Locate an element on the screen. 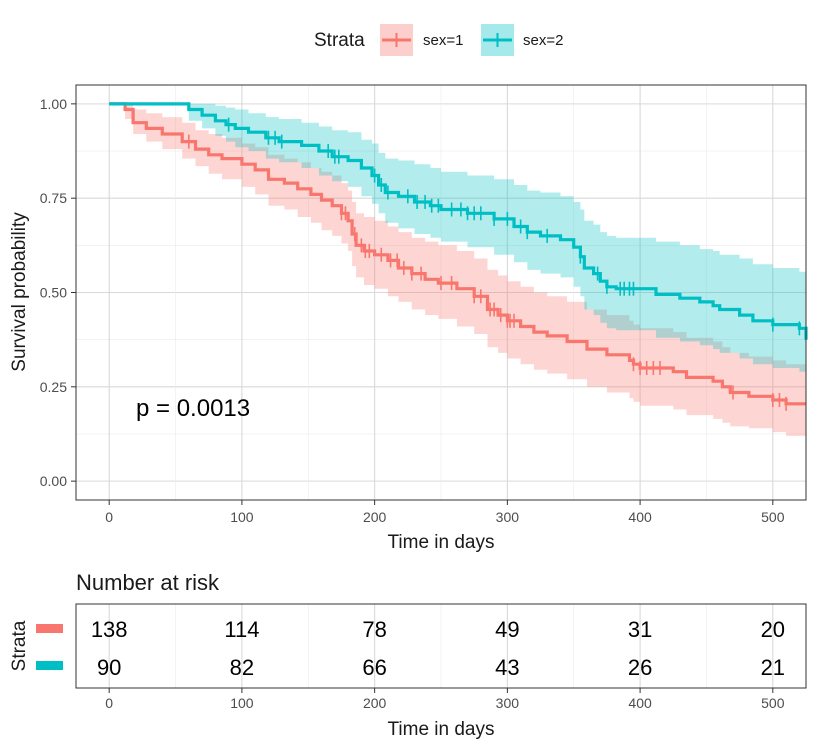 This screenshot has width=817, height=750. risk-table-values: 138 114 78 49 31 20 90 82 66 43 26 21 is located at coordinates (438, 648).